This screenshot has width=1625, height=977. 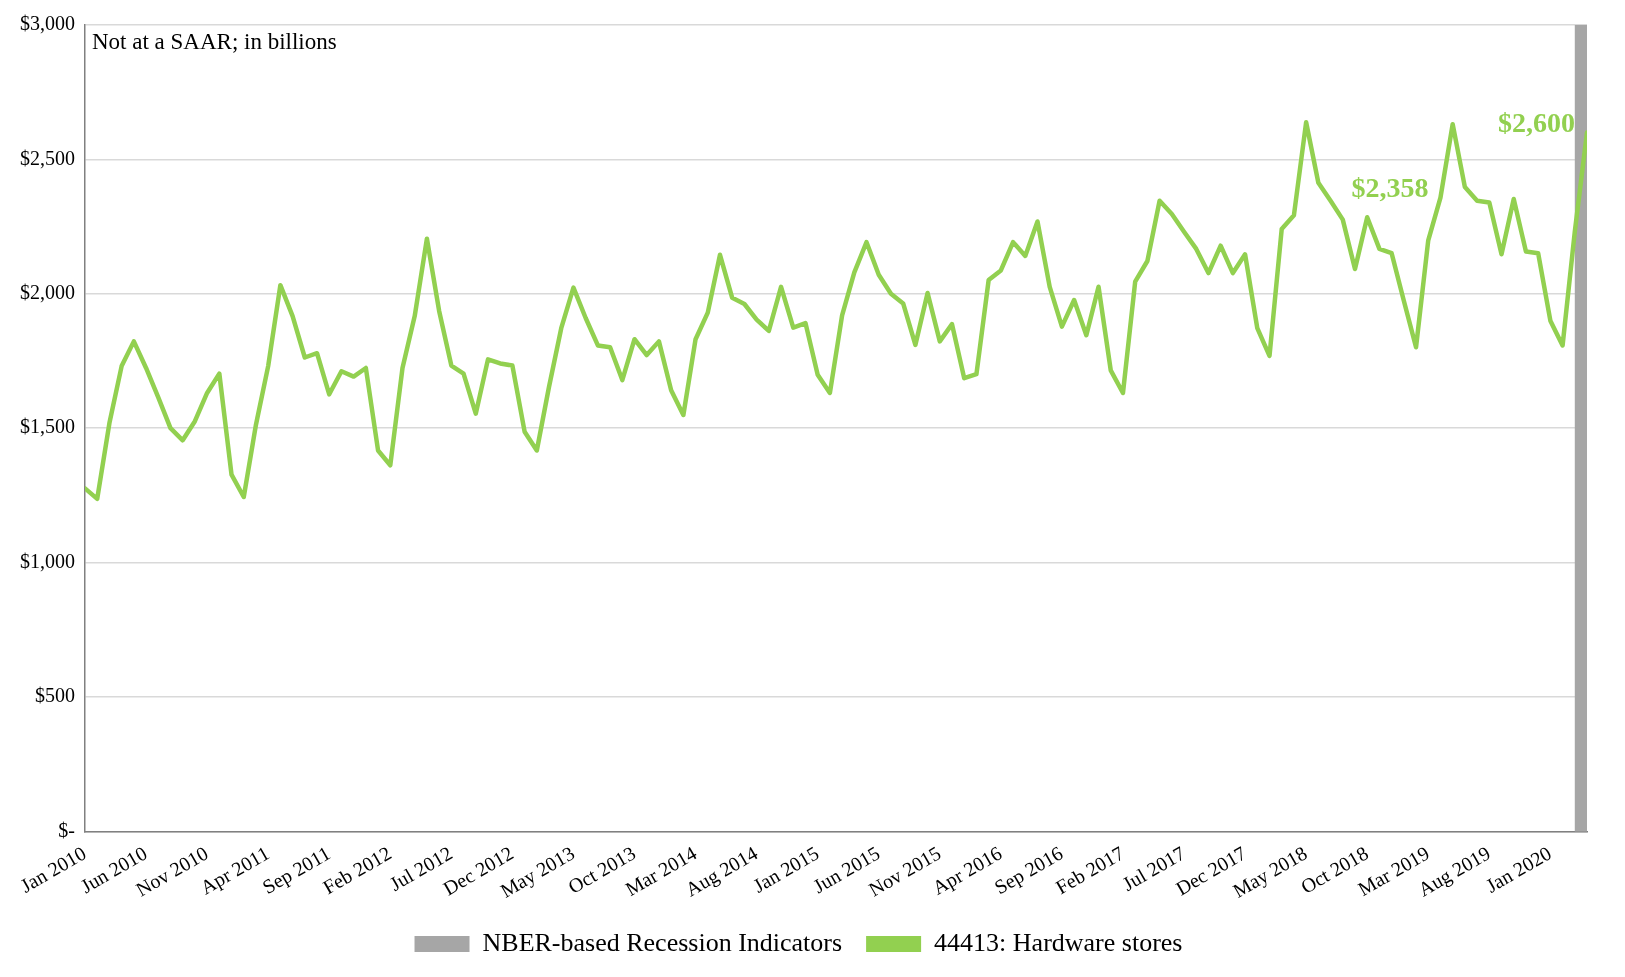 What do you see at coordinates (47, 426) in the screenshot?
I see `y-tick-label: $1,500` at bounding box center [47, 426].